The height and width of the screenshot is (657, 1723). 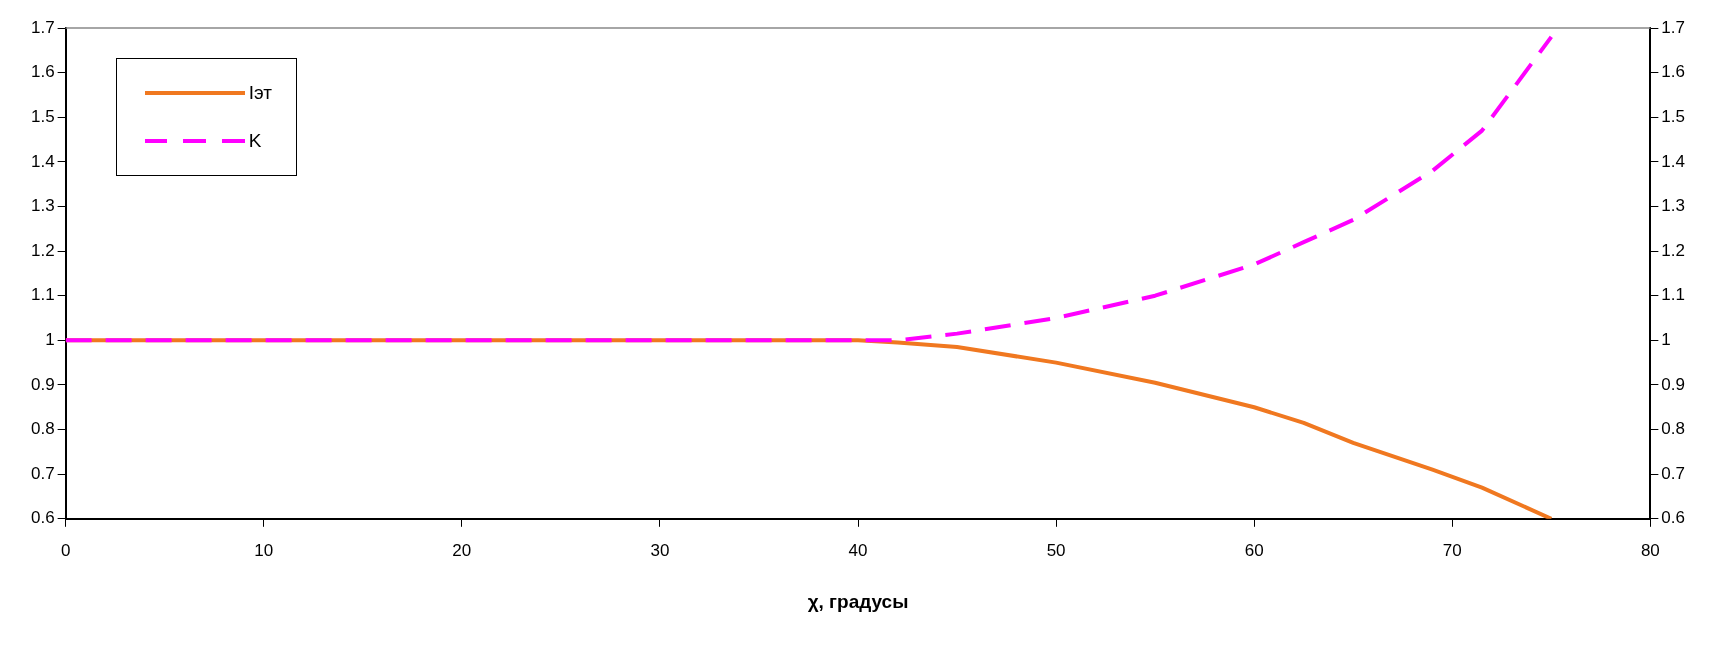 What do you see at coordinates (42, 206) in the screenshot?
I see `y-tick-label: 1.3` at bounding box center [42, 206].